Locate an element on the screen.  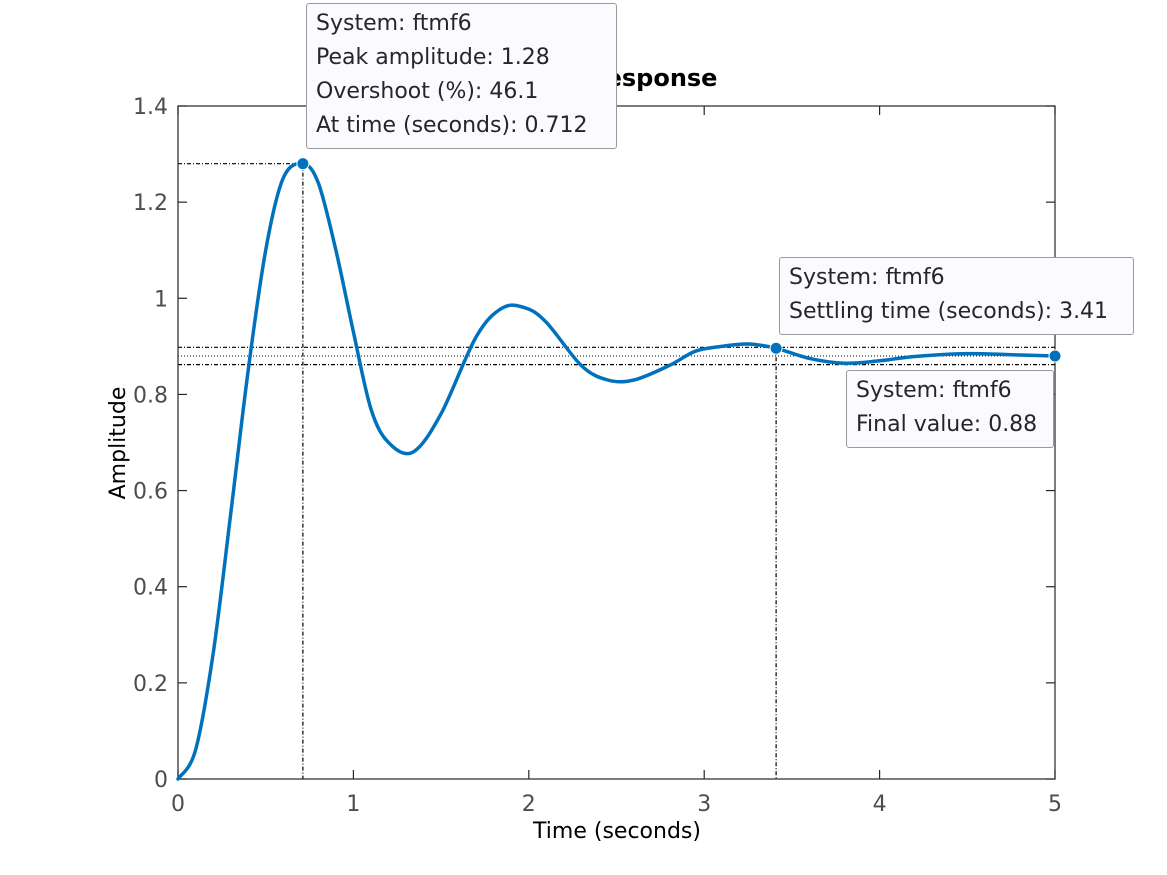
final-value-marker is located at coordinates (1055, 356).